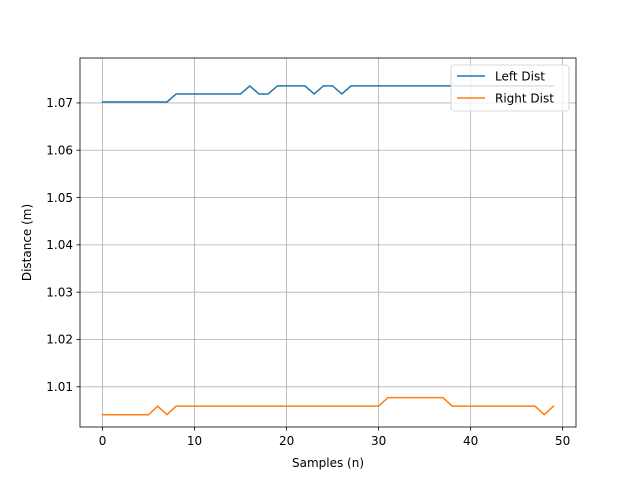  I want to click on y-tick-label: 1.04, so click(59, 245).